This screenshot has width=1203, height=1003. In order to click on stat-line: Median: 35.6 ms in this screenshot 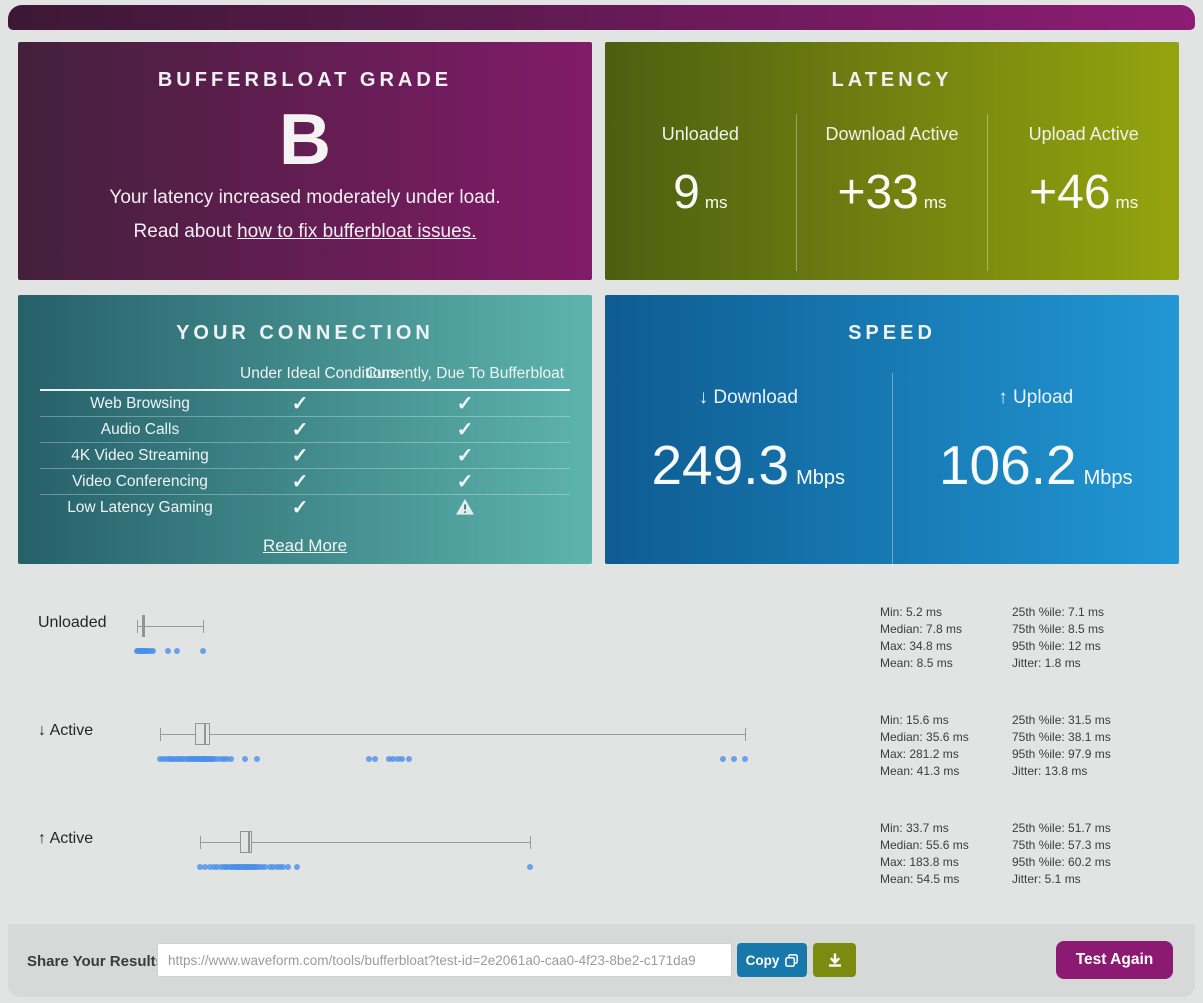, I will do `click(924, 737)`.